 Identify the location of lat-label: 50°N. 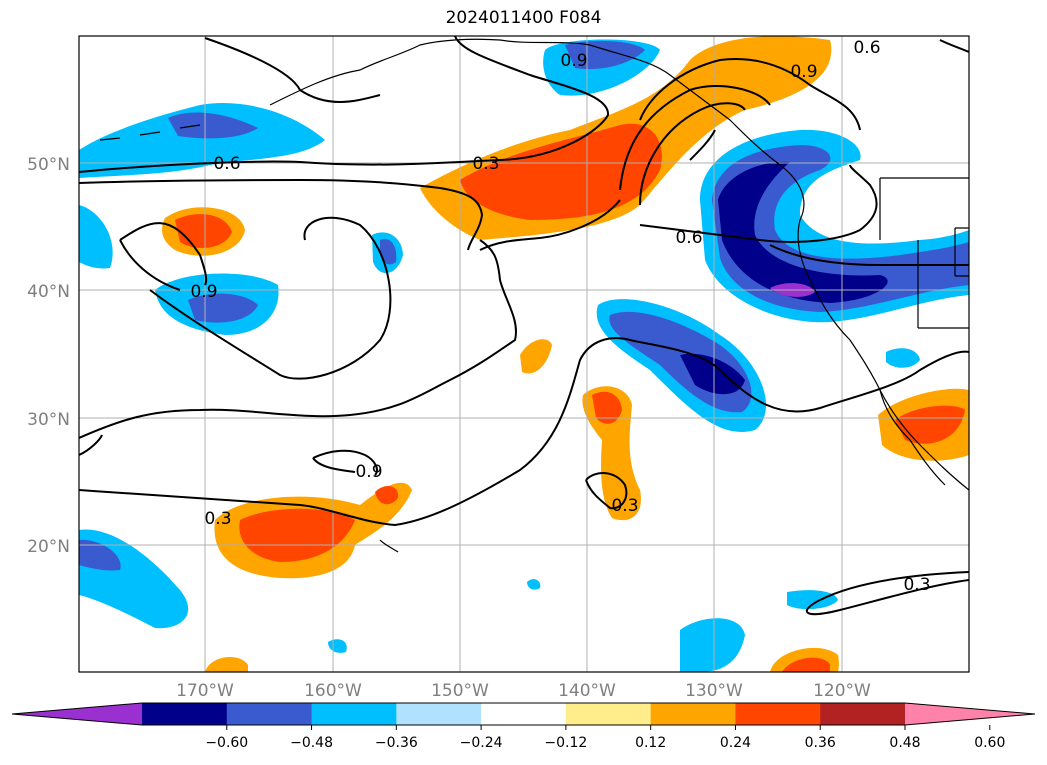
(48, 165).